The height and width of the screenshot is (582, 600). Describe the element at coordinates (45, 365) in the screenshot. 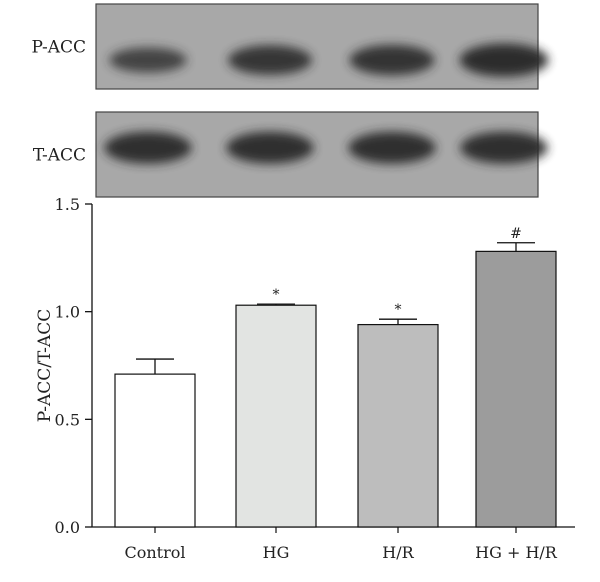

I see `y-axis-label: P-ACC/T-ACC` at that location.